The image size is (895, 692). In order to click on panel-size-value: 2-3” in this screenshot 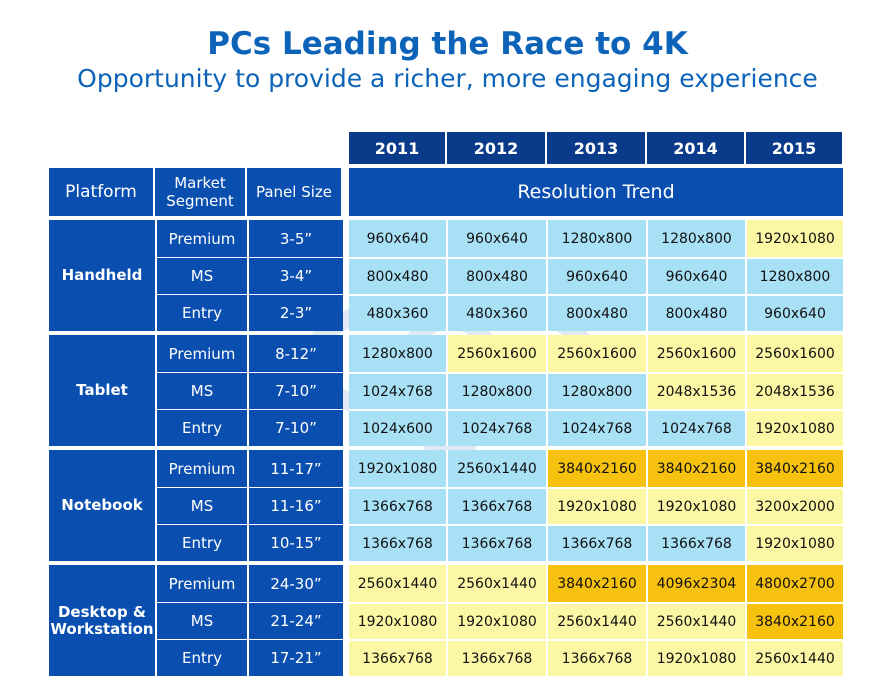, I will do `click(295, 312)`.